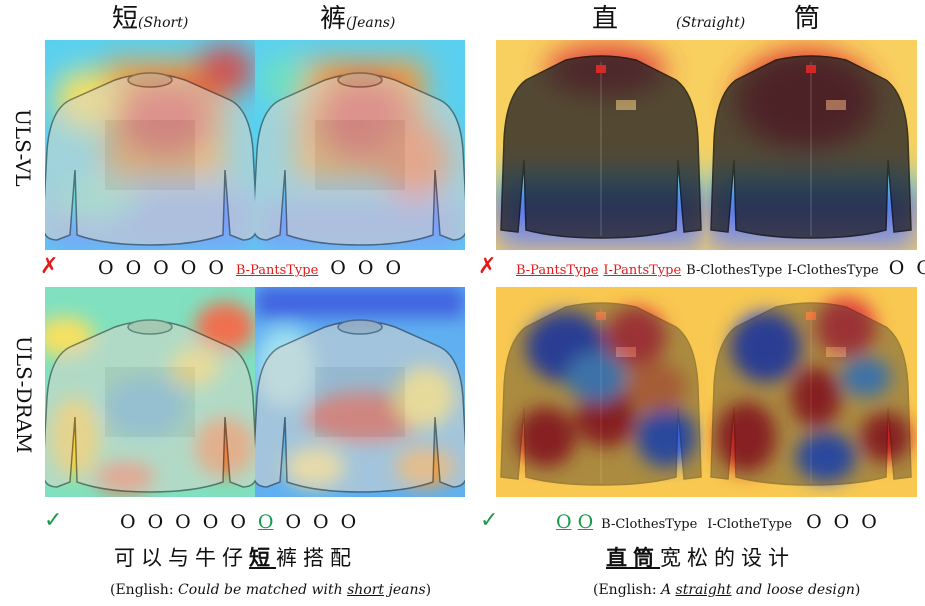 This screenshot has height=606, width=925. I want to click on heatmap-vl-zhi, so click(601, 145).